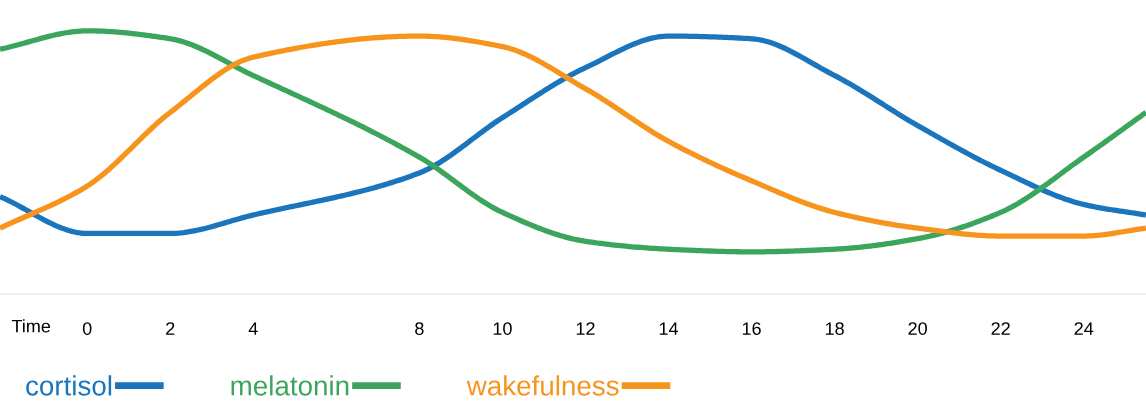  Describe the element at coordinates (542, 385) in the screenshot. I see `legend-label: wakefulness` at that location.